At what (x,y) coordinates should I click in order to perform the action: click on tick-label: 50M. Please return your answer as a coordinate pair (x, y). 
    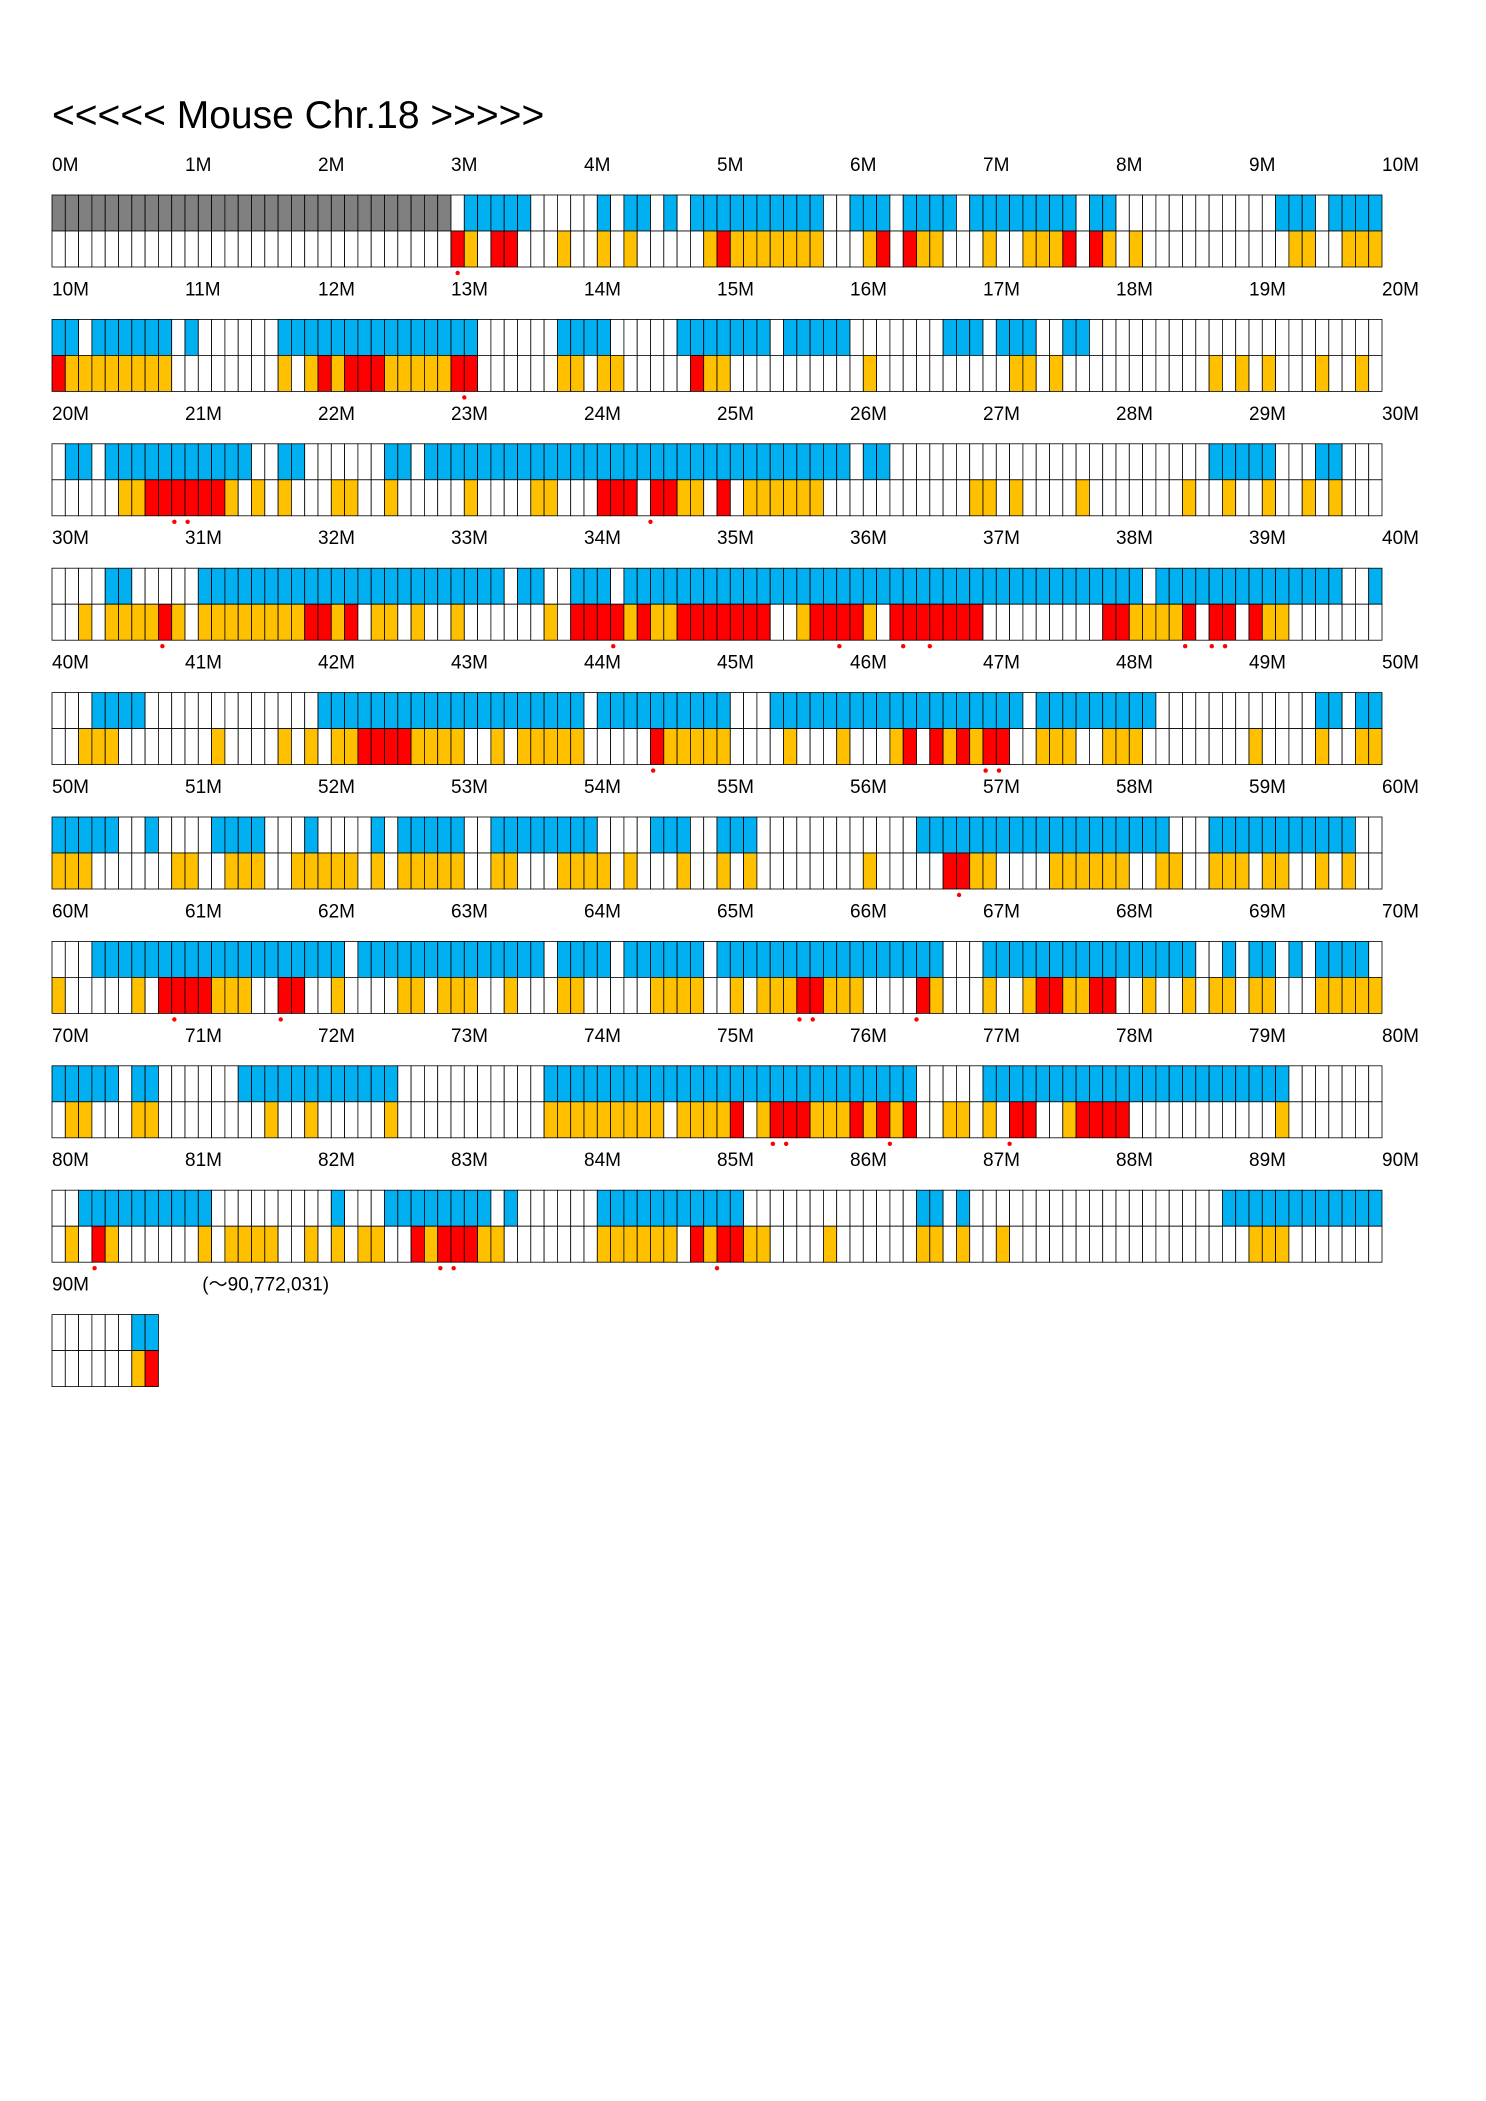
    Looking at the image, I should click on (1400, 663).